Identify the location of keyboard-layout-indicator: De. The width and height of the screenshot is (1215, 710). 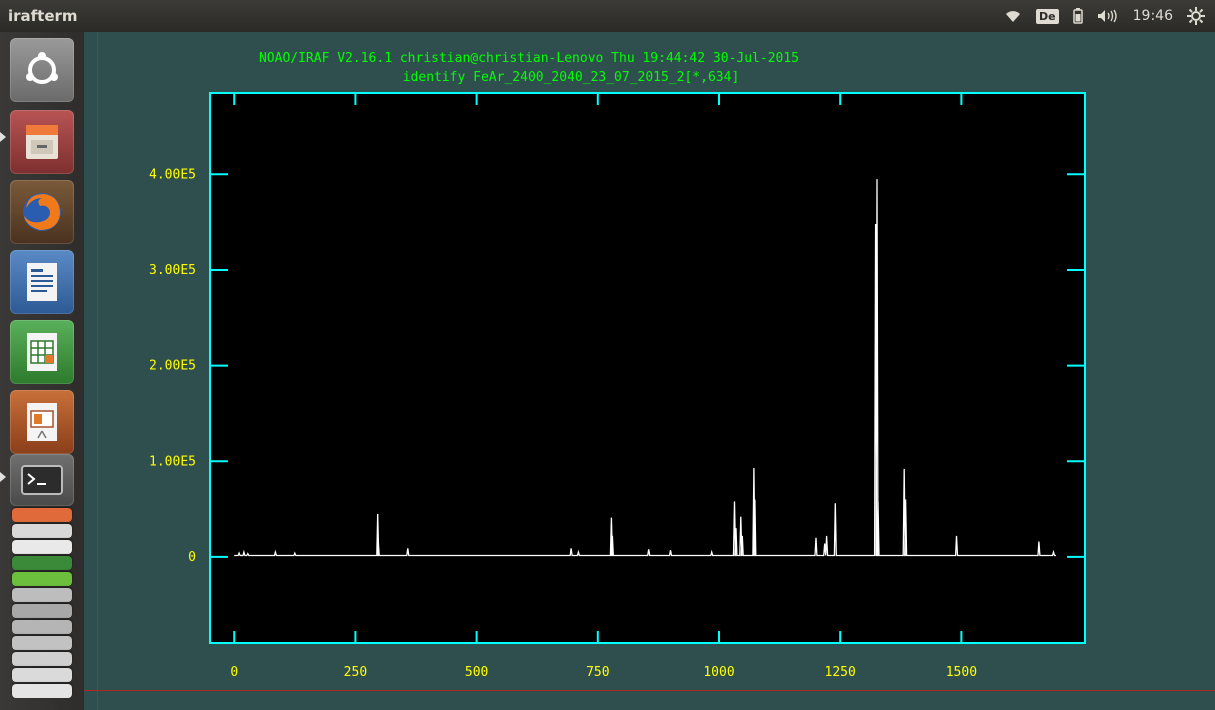
(1047, 16).